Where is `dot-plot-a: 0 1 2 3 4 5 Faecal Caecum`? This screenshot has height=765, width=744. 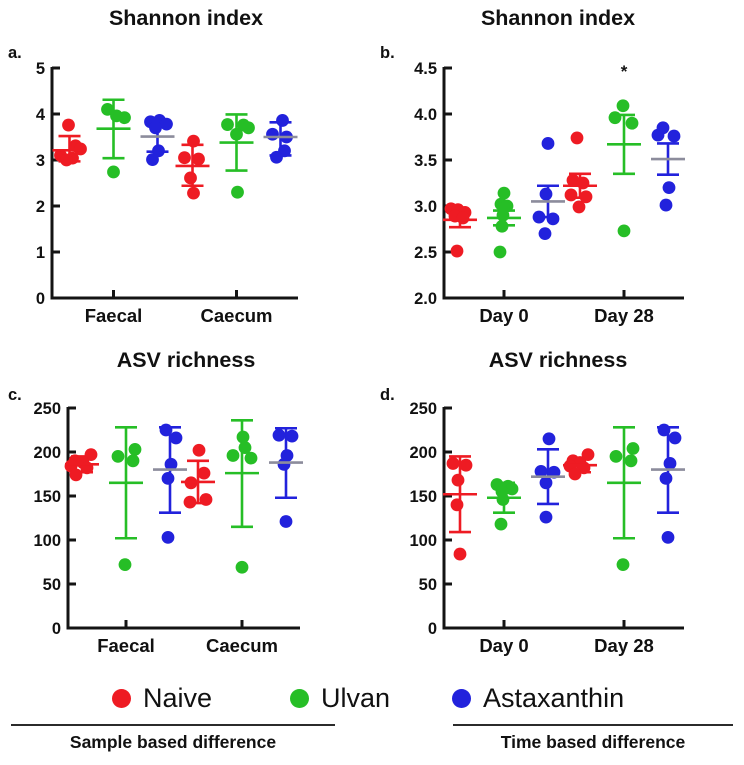 dot-plot-a: 0 1 2 3 4 5 Faecal Caecum is located at coordinates (167, 193).